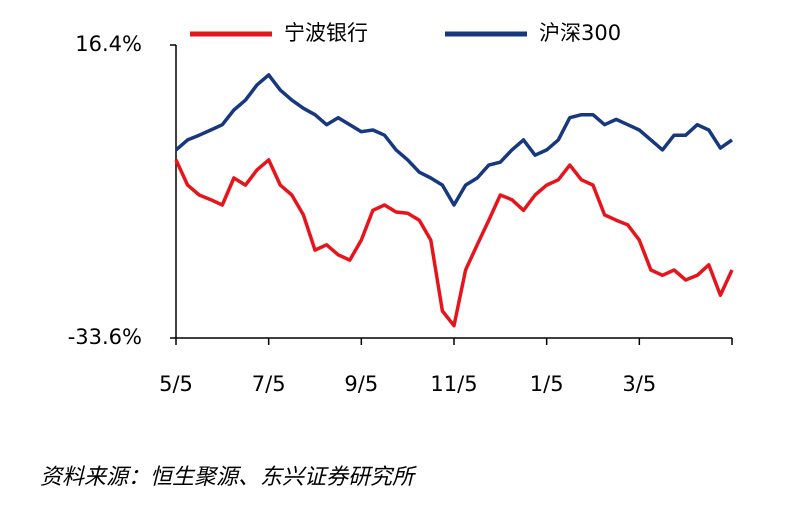 This screenshot has width=800, height=508. I want to click on y-tick-label: -33.6%, so click(105, 337).